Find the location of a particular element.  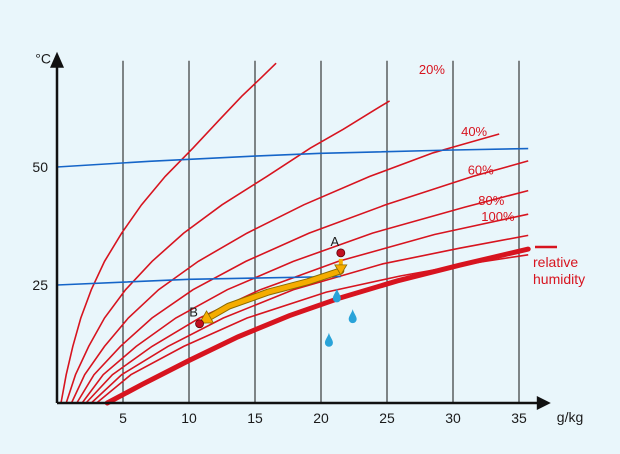

x-tick-label-25: 25 is located at coordinates (387, 418).